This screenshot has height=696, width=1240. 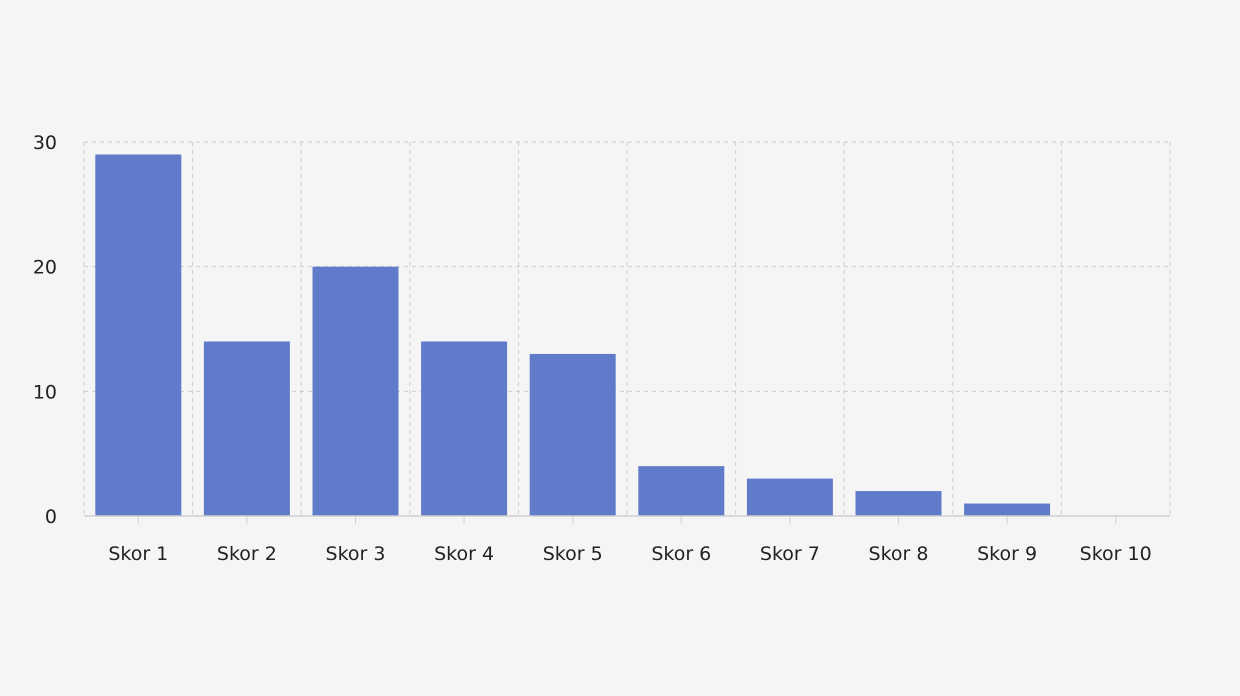 What do you see at coordinates (1007, 554) in the screenshot?
I see `x-tick-label: Skor 9` at bounding box center [1007, 554].